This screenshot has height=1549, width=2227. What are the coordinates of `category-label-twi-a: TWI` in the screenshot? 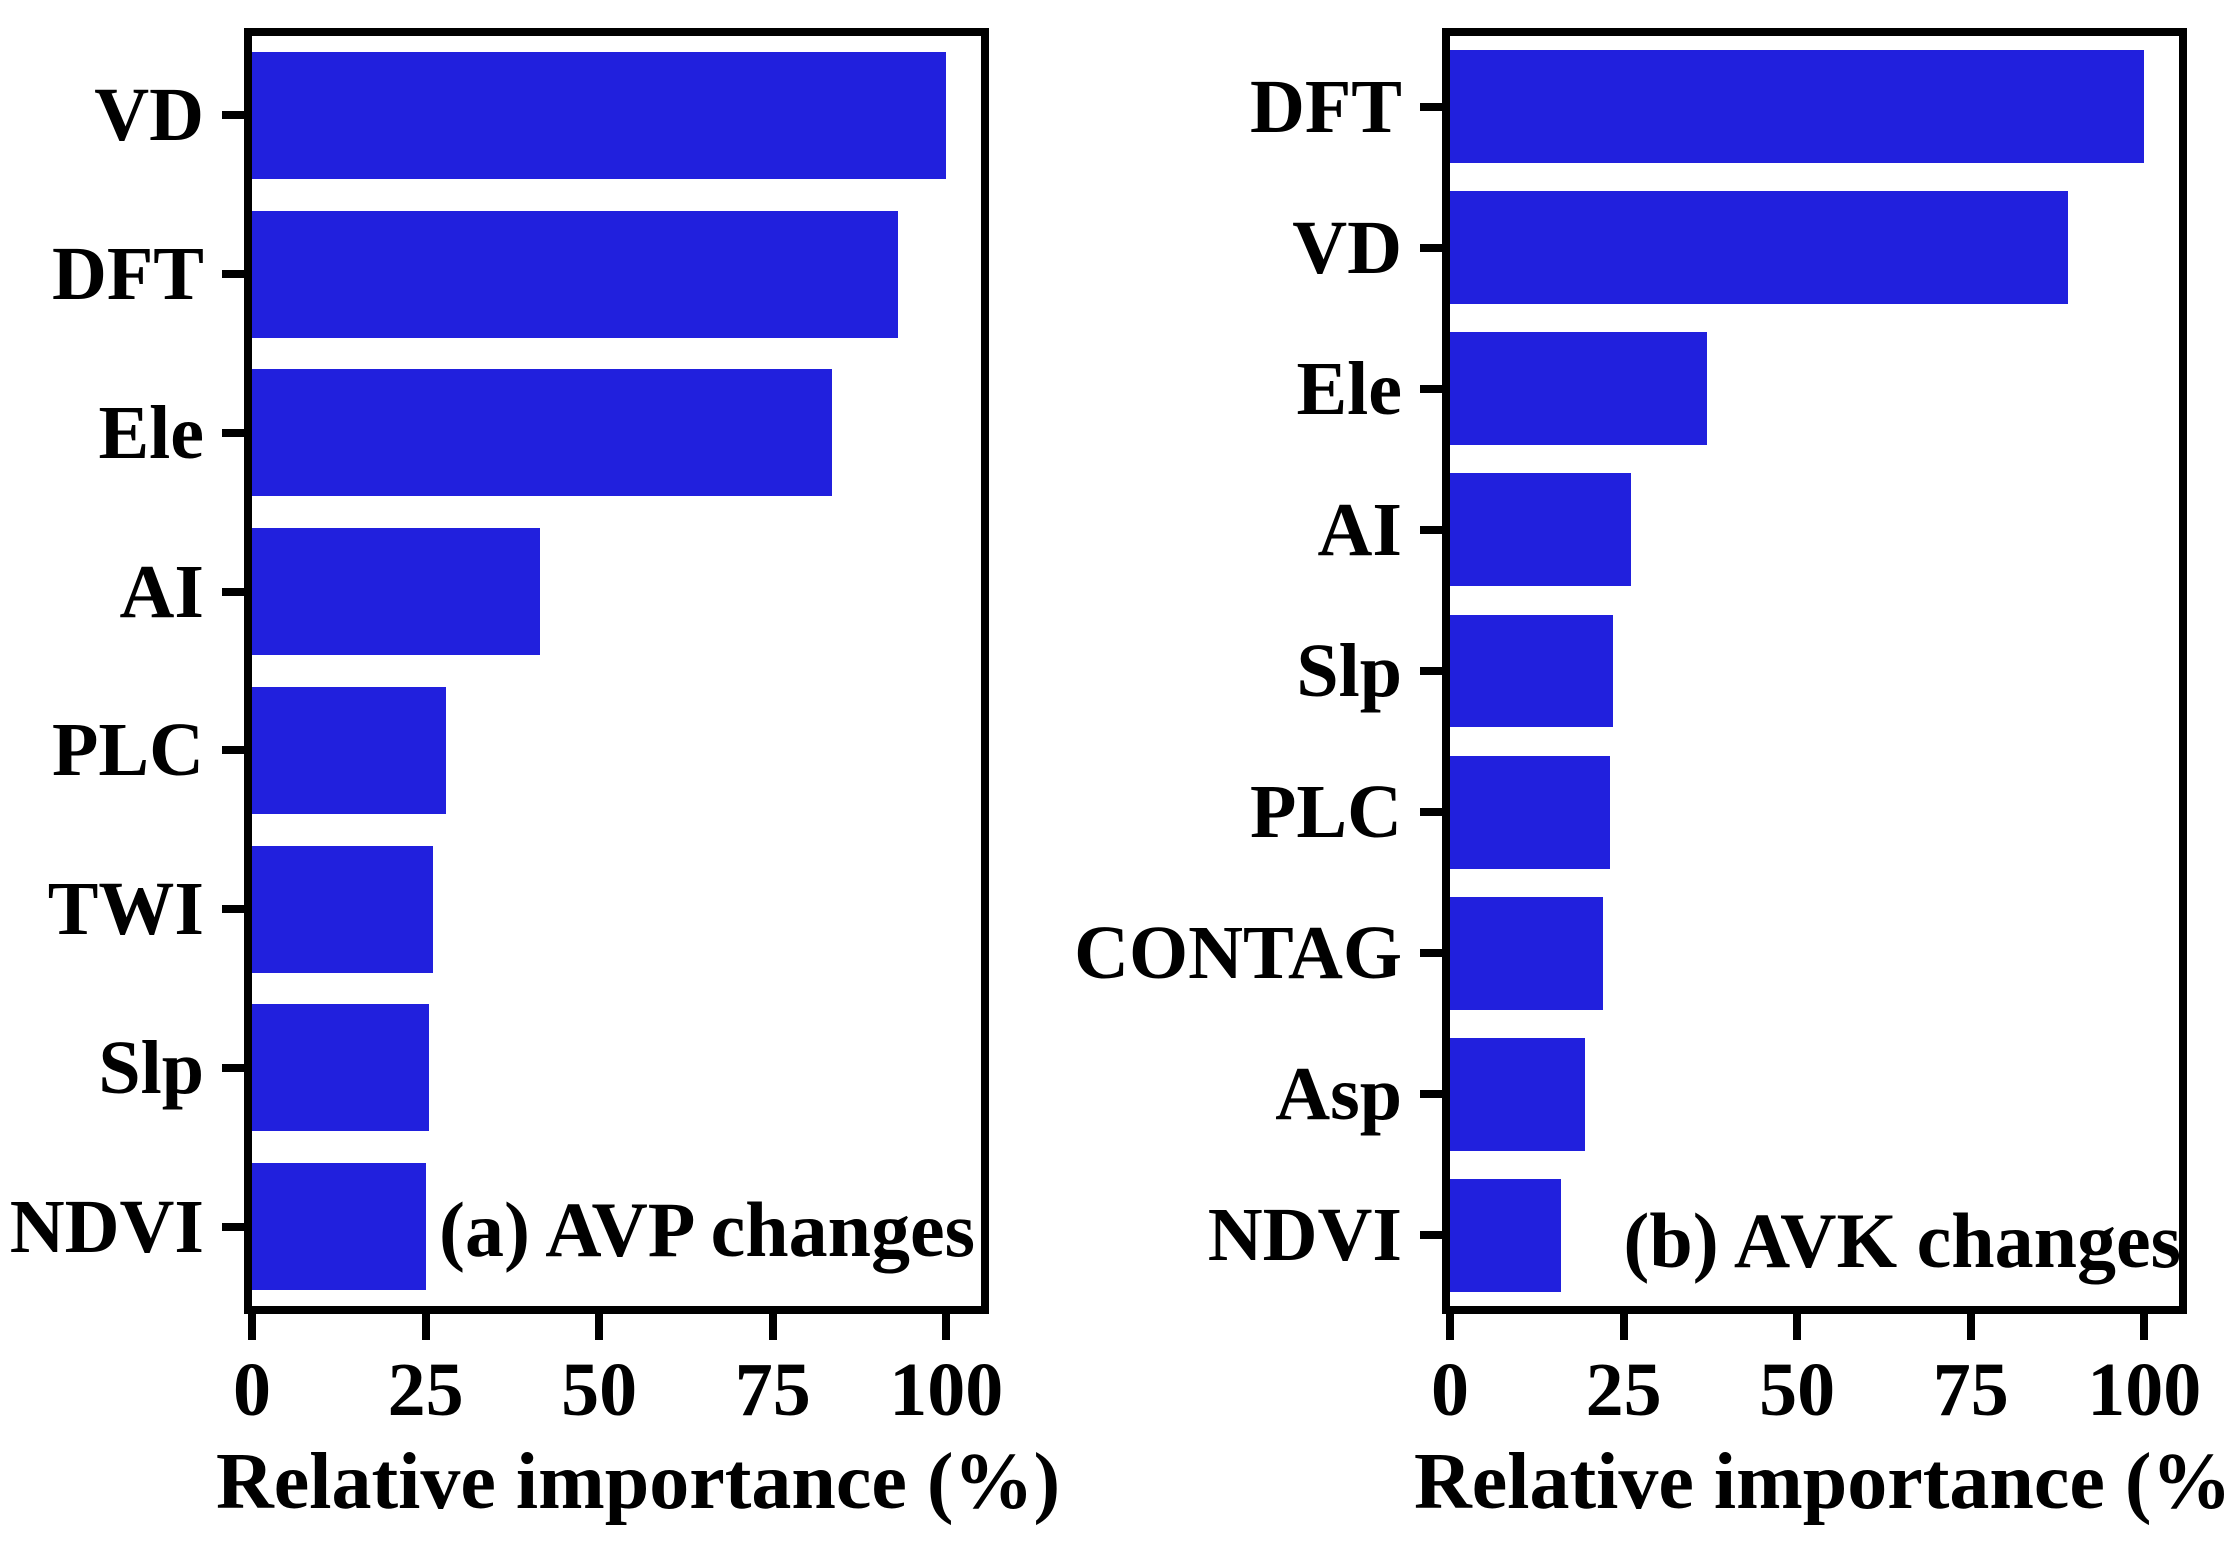 It's located at (125, 909).